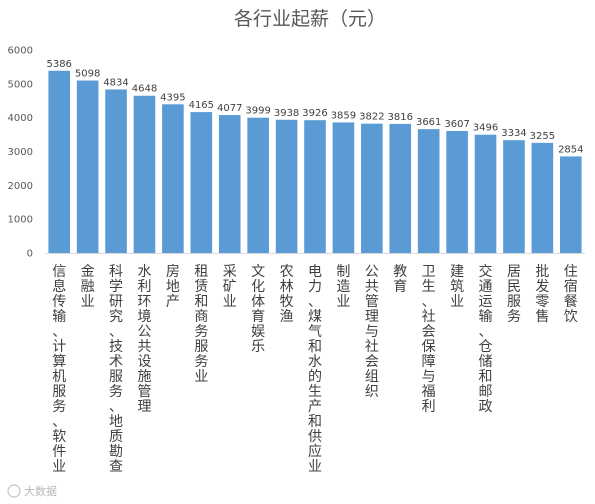 This screenshot has width=595, height=504. I want to click on x-category-label: 房地产, so click(173, 287).